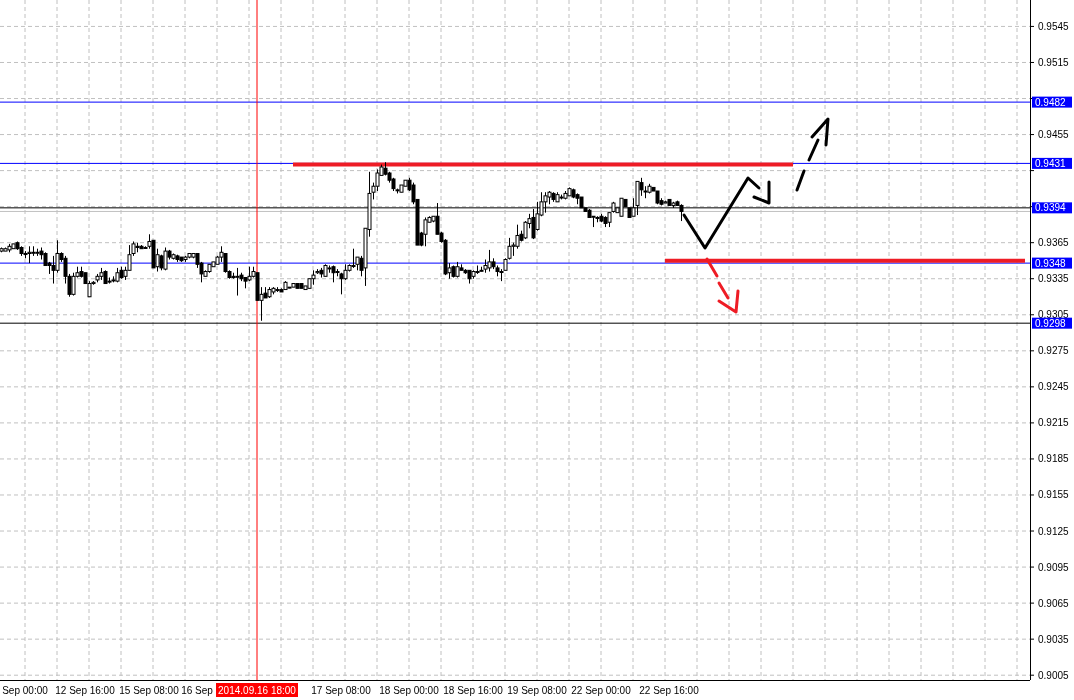  Describe the element at coordinates (1054, 531) in the screenshot. I see `y-tick-label: 0.9125` at that location.